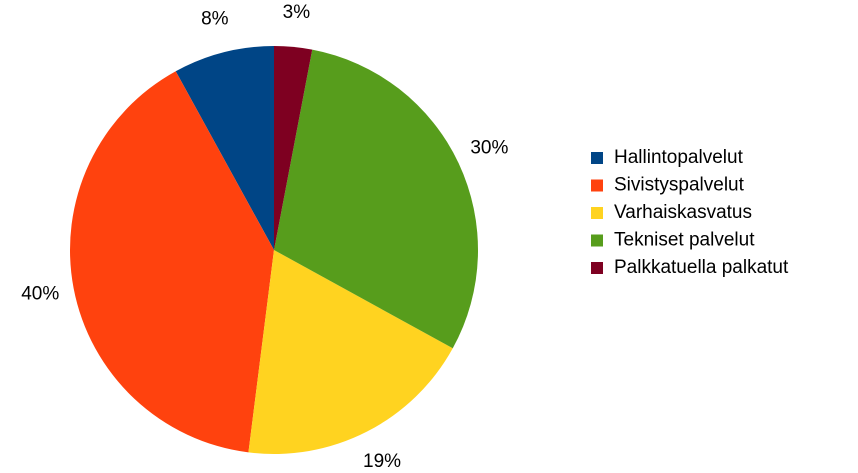 Image resolution: width=858 pixels, height=473 pixels. I want to click on data-label: 19%, so click(382, 461).